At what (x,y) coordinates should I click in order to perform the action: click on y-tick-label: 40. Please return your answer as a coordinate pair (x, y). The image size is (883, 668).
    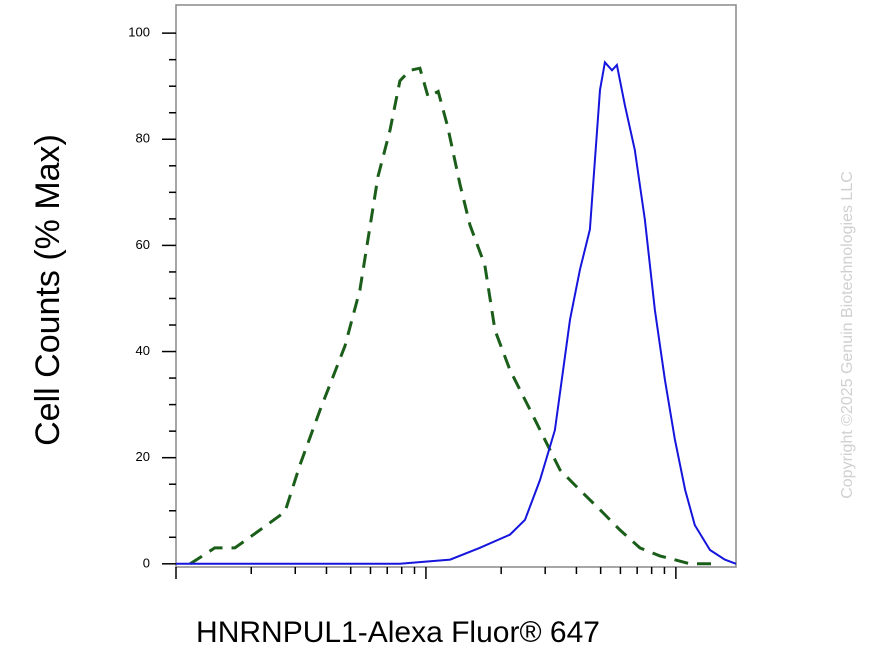
    Looking at the image, I should click on (143, 350).